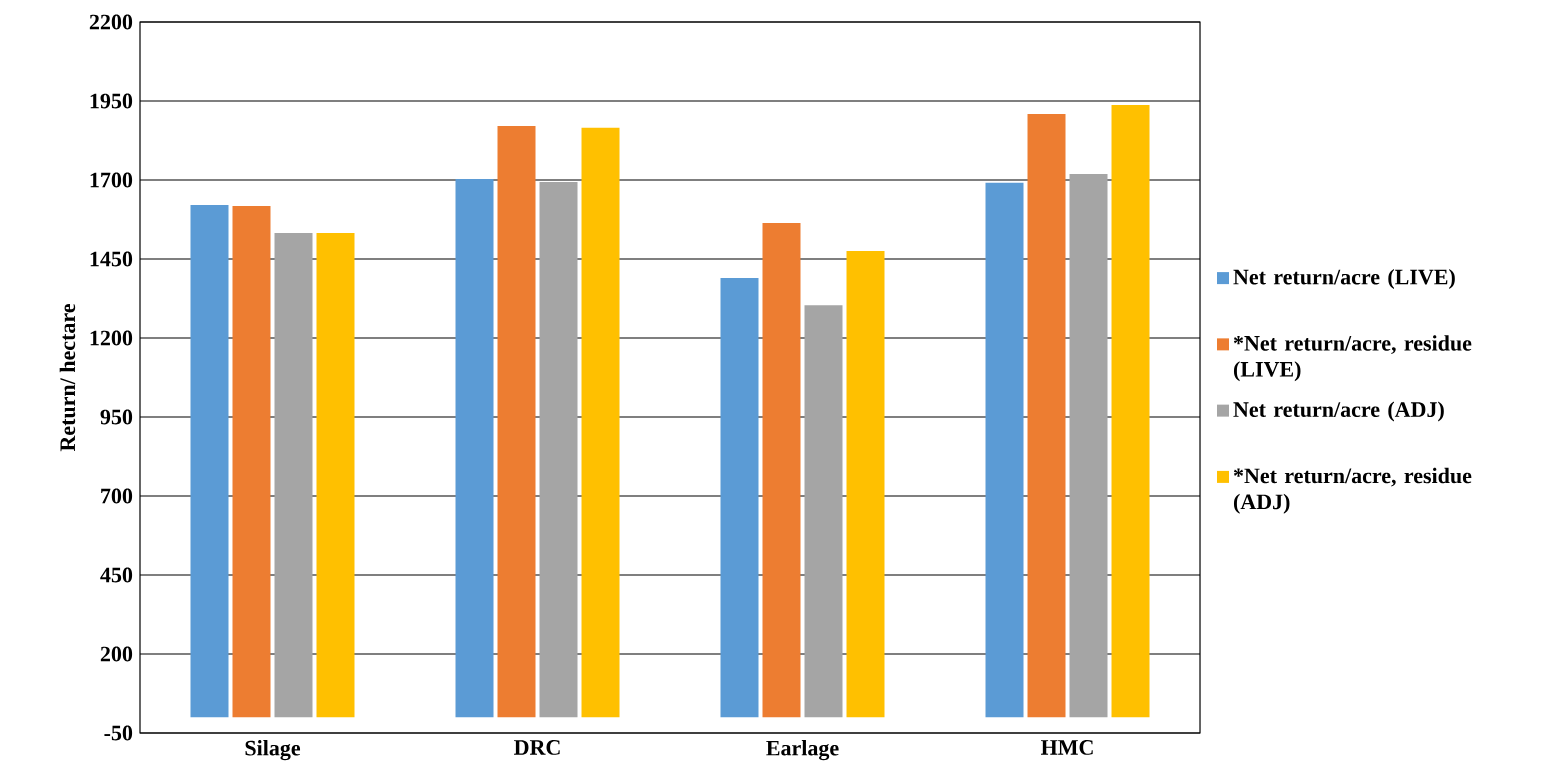 This screenshot has width=1564, height=772. What do you see at coordinates (1352, 490) in the screenshot?
I see `legend-label: *Net return/acre, residue (ADJ)` at bounding box center [1352, 490].